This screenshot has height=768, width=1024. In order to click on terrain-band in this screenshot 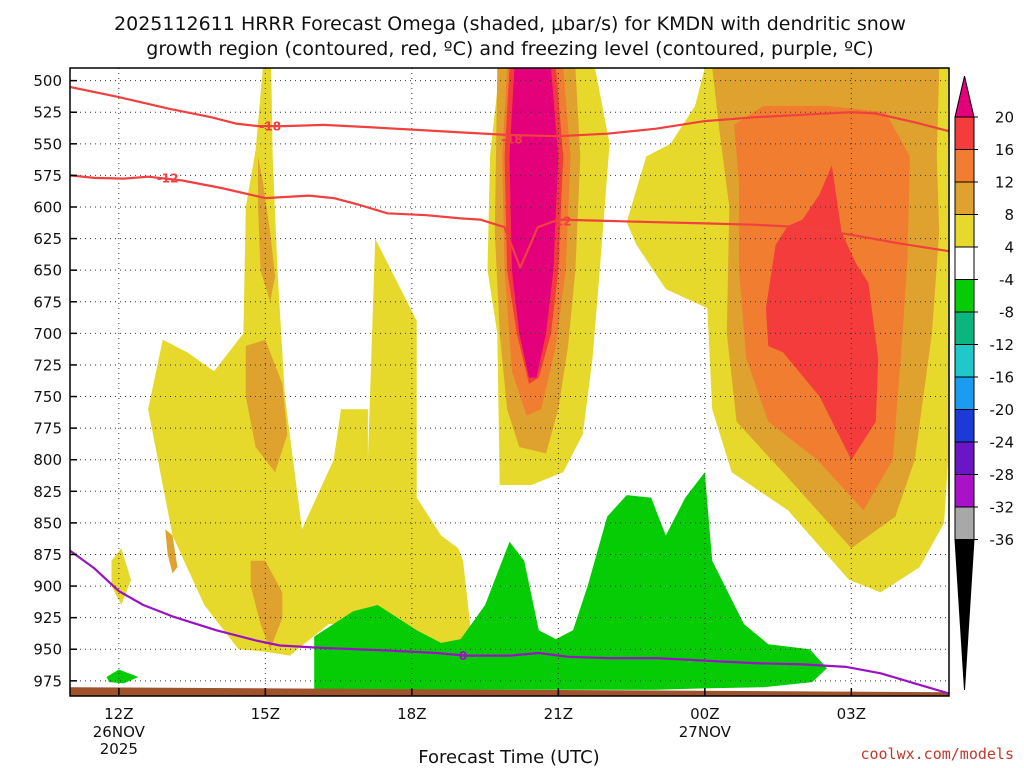, I will do `click(509, 691)`.